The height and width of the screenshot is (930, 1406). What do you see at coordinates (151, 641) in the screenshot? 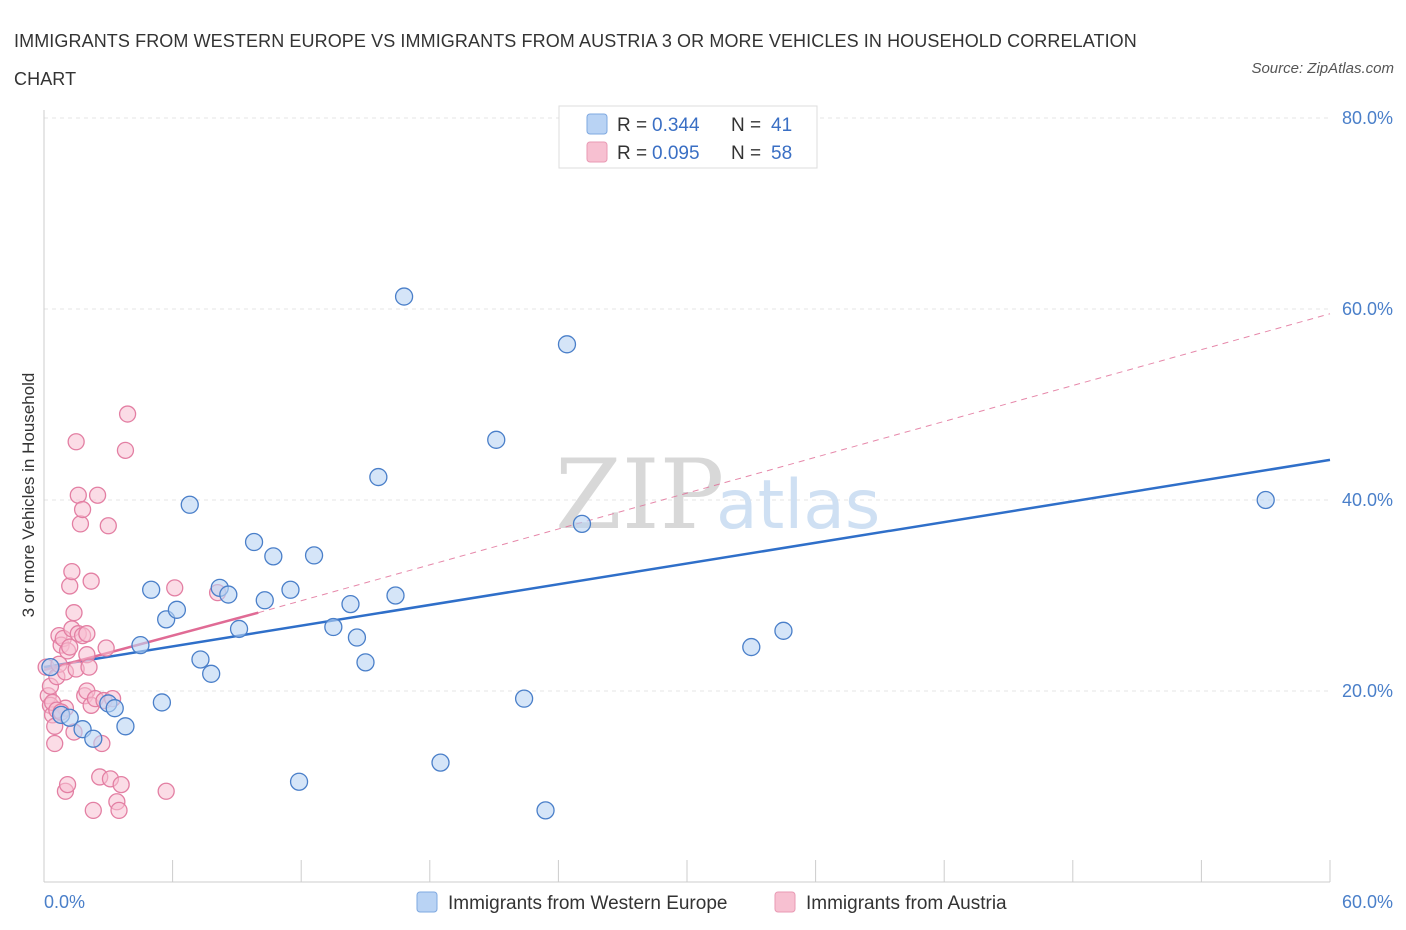
I see `trend-line-austria` at bounding box center [151, 641].